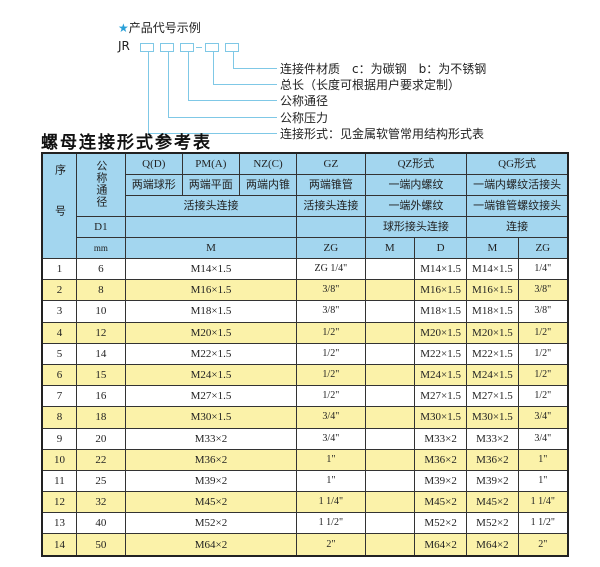 The image size is (600, 567). Describe the element at coordinates (211, 269) in the screenshot. I see `cell-m: M14×1.5` at that location.